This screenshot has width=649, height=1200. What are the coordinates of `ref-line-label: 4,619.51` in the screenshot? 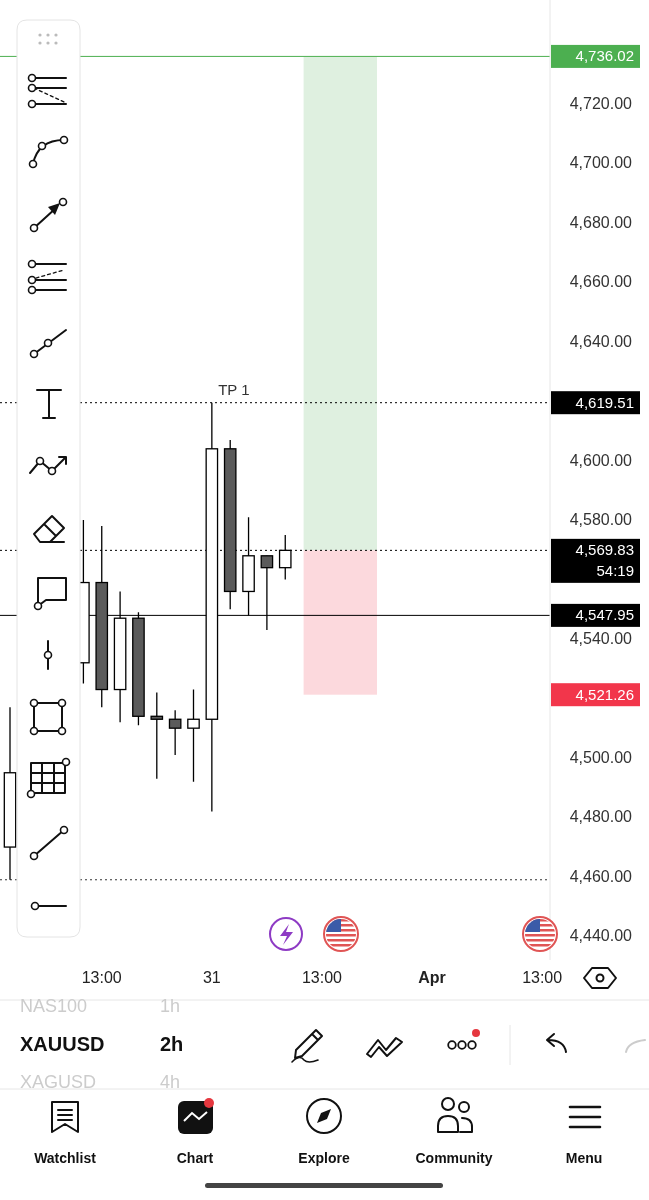 It's located at (604, 402).